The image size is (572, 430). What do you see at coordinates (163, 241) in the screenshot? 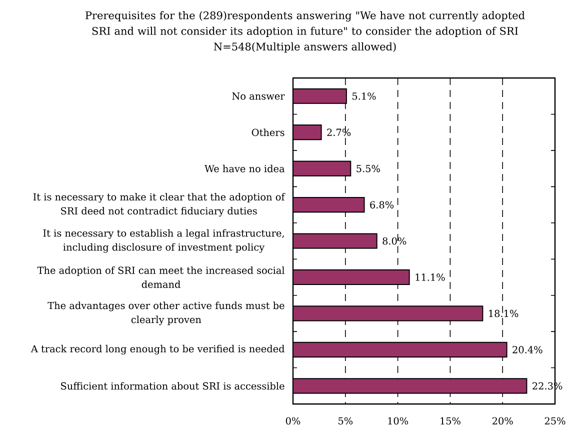
I see `y-tick-label: It is necessary to establish a legal infrastructure, including disclosure of investment policy` at bounding box center [163, 241].